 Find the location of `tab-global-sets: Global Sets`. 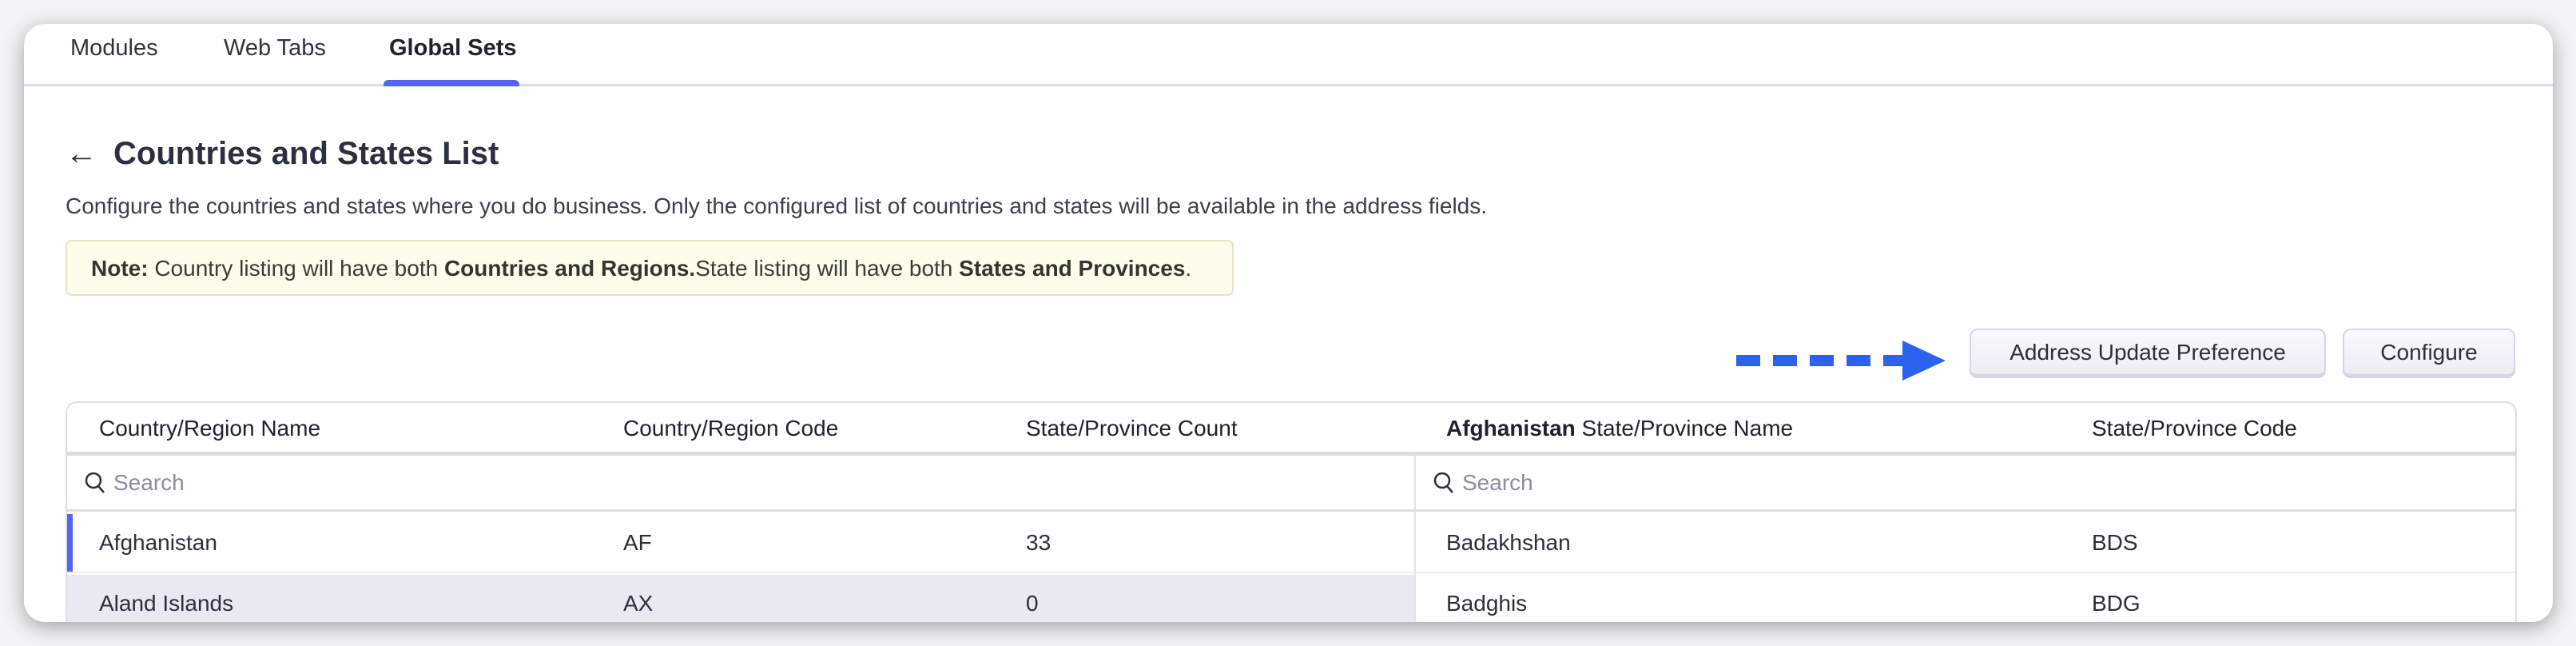

tab-global-sets: Global Sets is located at coordinates (453, 48).